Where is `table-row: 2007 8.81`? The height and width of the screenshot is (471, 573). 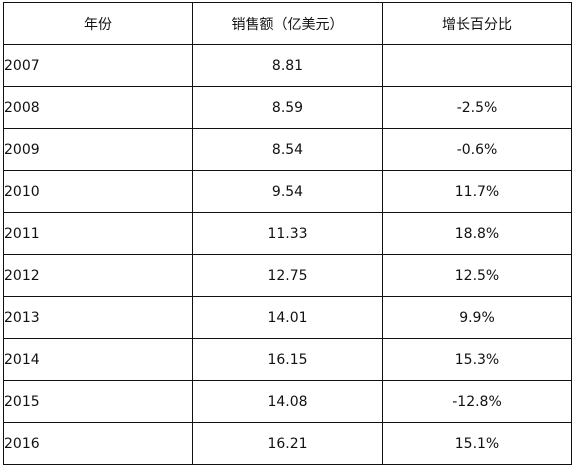
table-row: 2007 8.81 is located at coordinates (287, 65).